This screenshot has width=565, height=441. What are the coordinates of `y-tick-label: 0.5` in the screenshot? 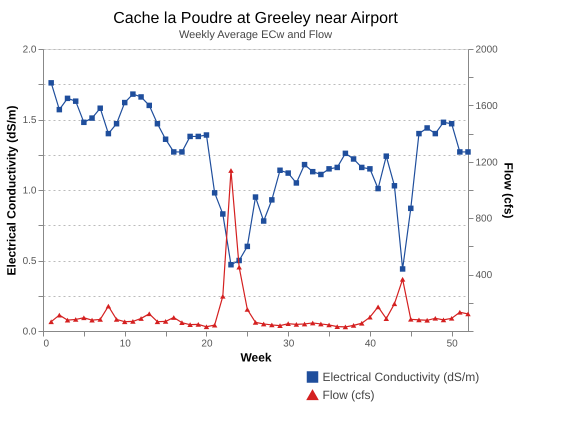 It's located at (29, 261).